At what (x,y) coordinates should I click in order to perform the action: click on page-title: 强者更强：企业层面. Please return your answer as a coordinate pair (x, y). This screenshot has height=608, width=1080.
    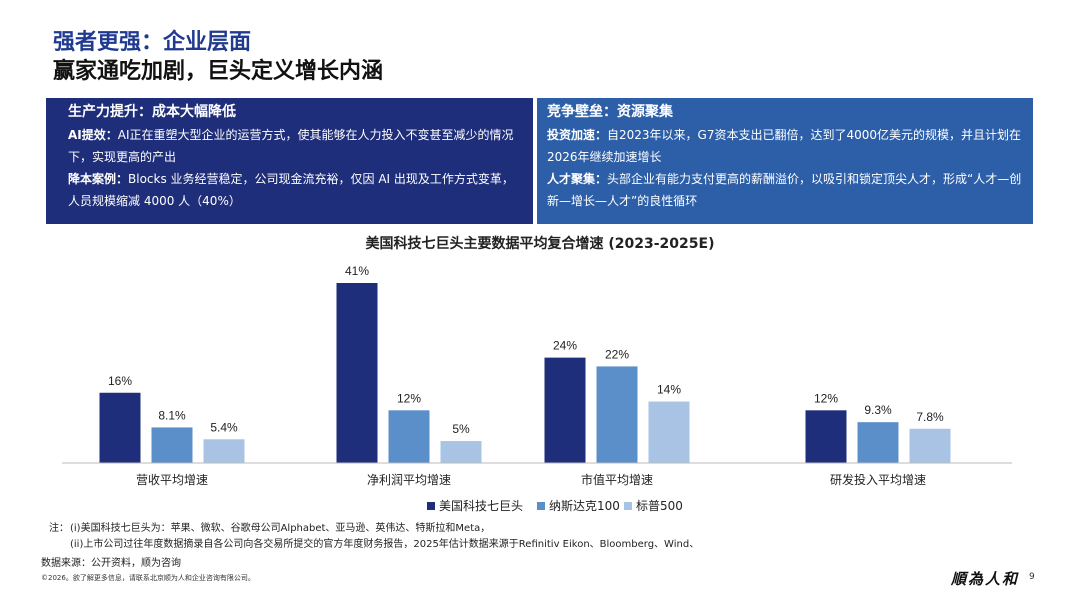
    Looking at the image, I should click on (152, 42).